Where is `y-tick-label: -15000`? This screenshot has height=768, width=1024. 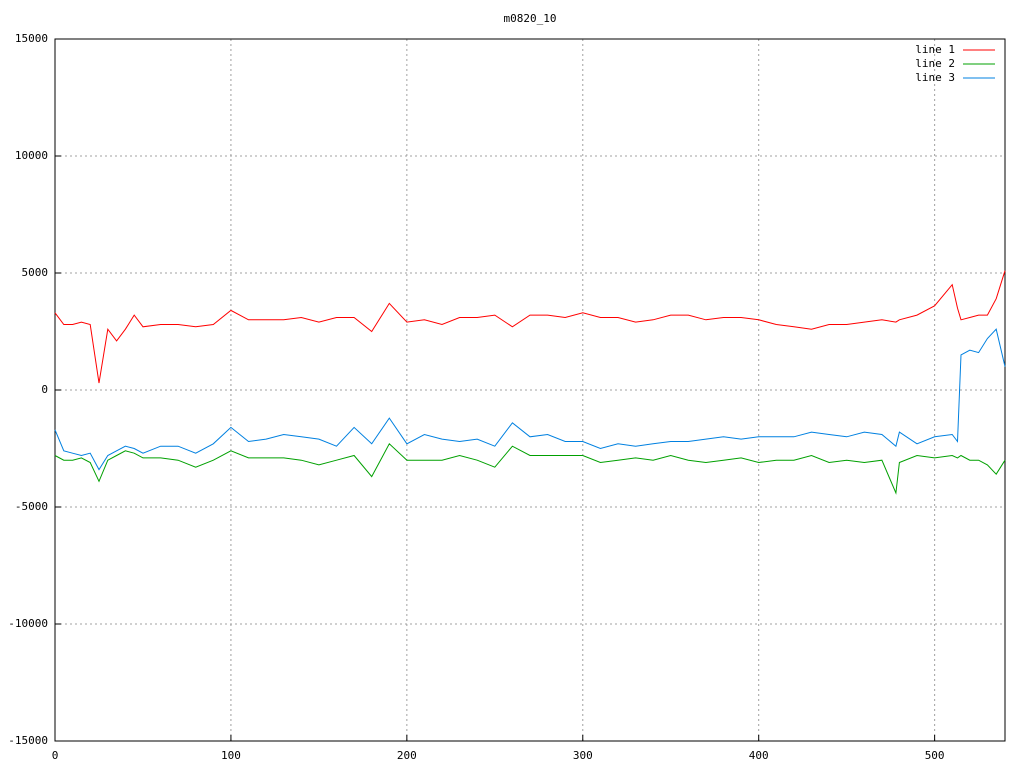 y-tick-label: -15000 is located at coordinates (28, 740).